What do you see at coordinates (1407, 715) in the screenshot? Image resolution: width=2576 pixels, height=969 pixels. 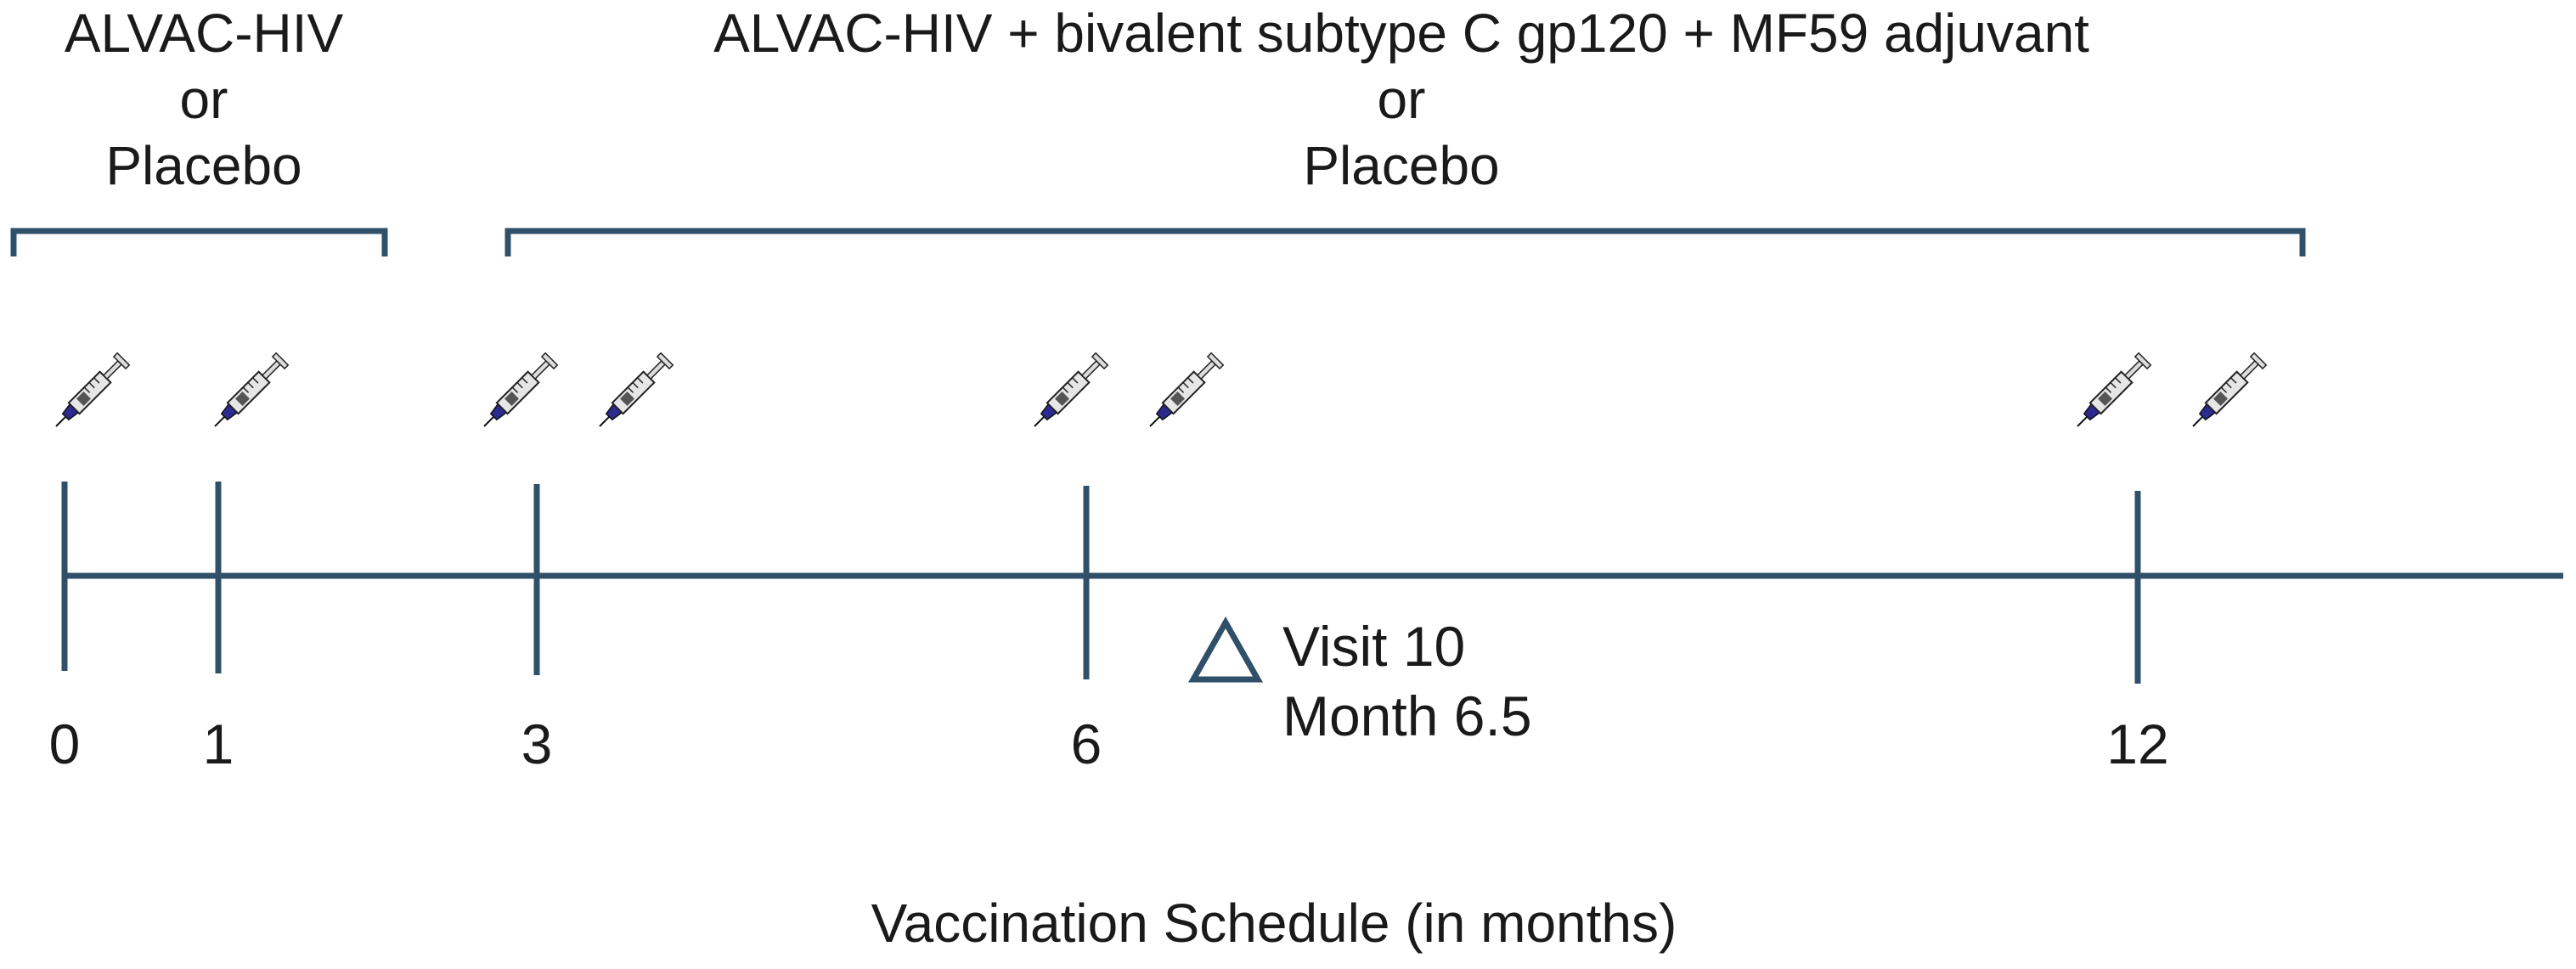 I see `visit-month: Month 6.5` at bounding box center [1407, 715].